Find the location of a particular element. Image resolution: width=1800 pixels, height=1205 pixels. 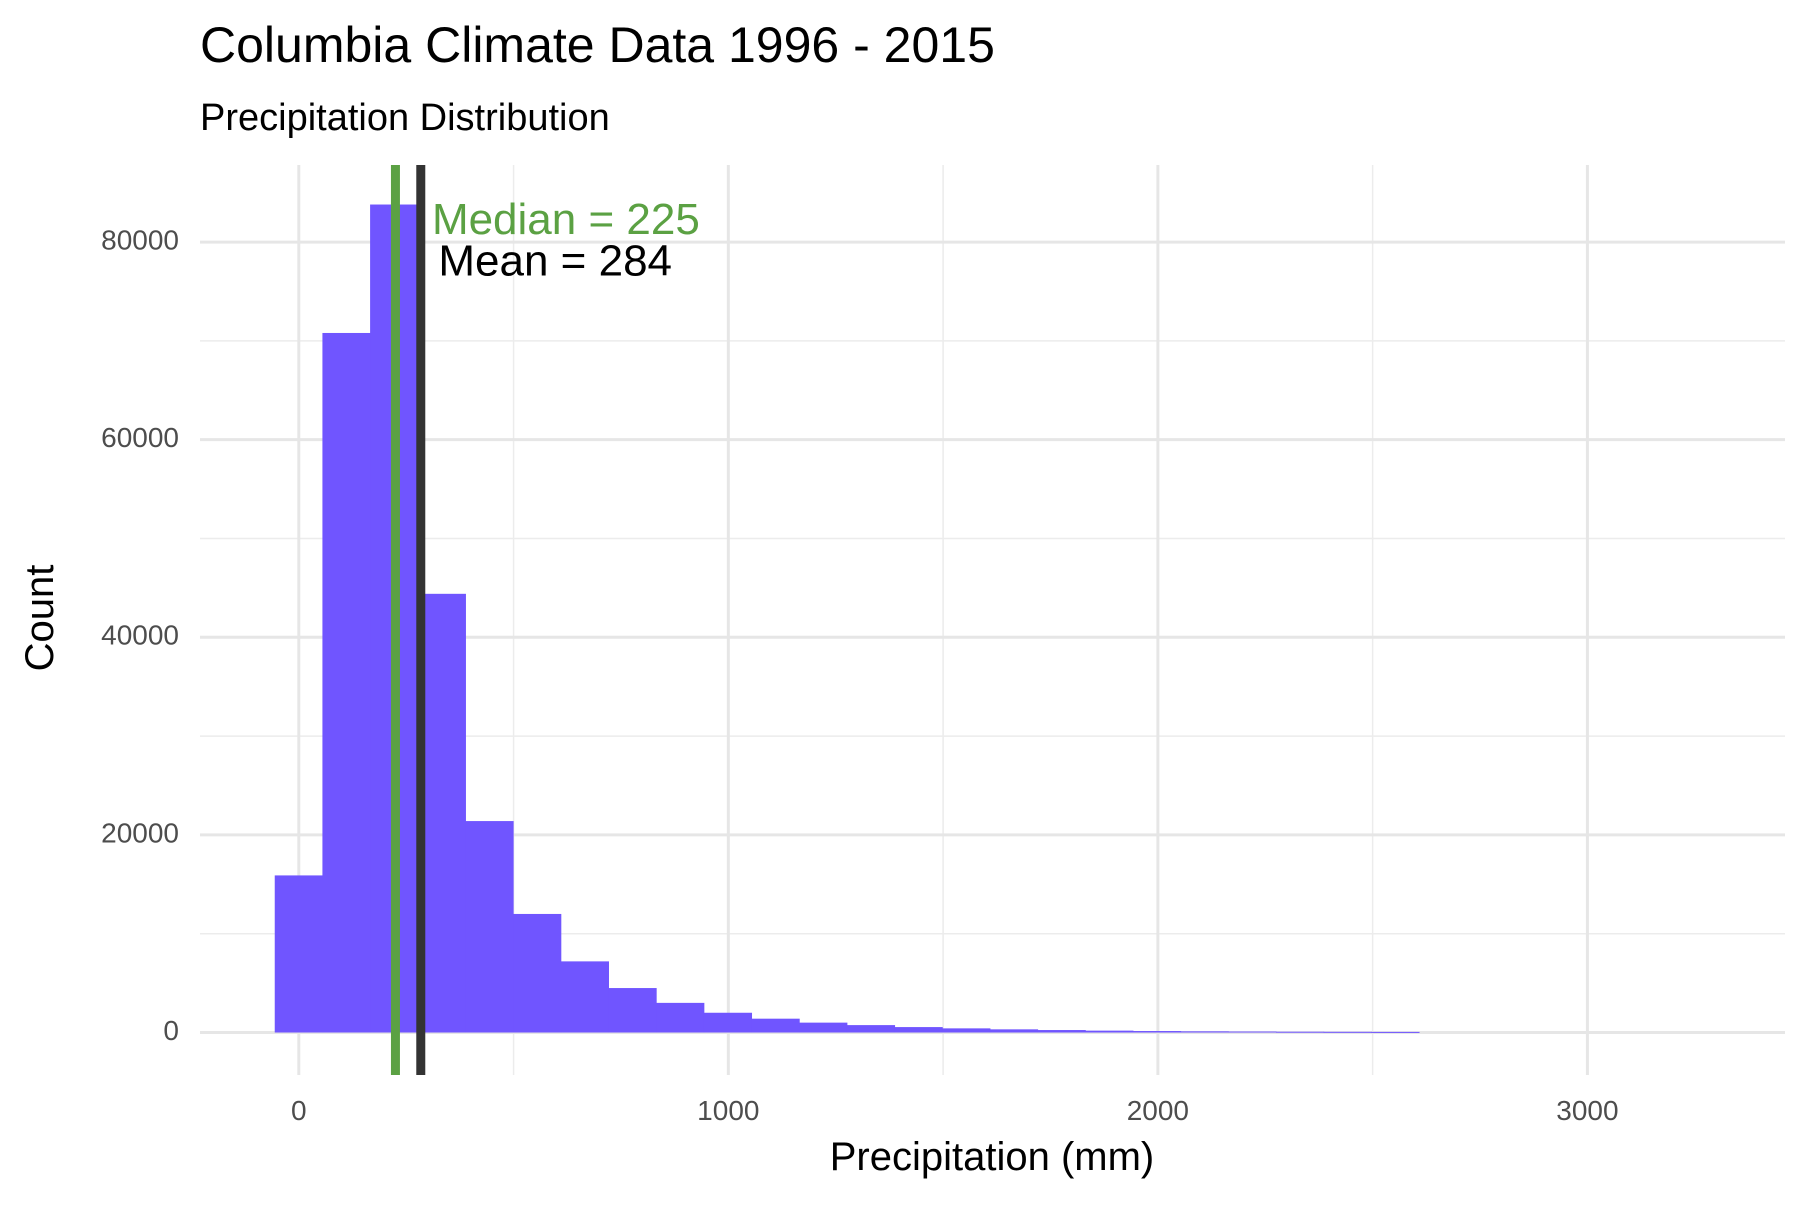

y-tick-label: 20000 is located at coordinates (140, 832).